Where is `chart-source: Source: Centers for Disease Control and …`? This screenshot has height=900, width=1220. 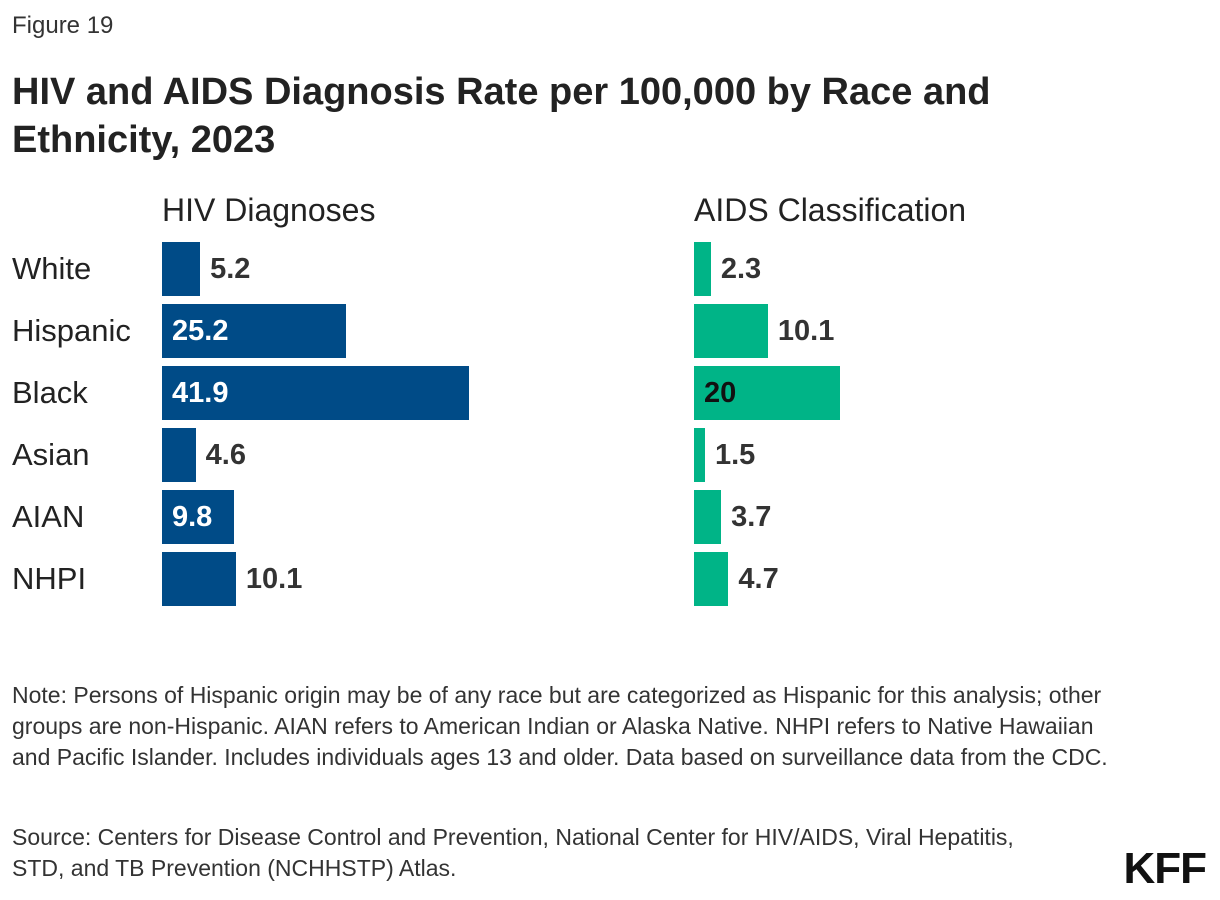 chart-source: Source: Centers for Disease Control and … is located at coordinates (513, 852).